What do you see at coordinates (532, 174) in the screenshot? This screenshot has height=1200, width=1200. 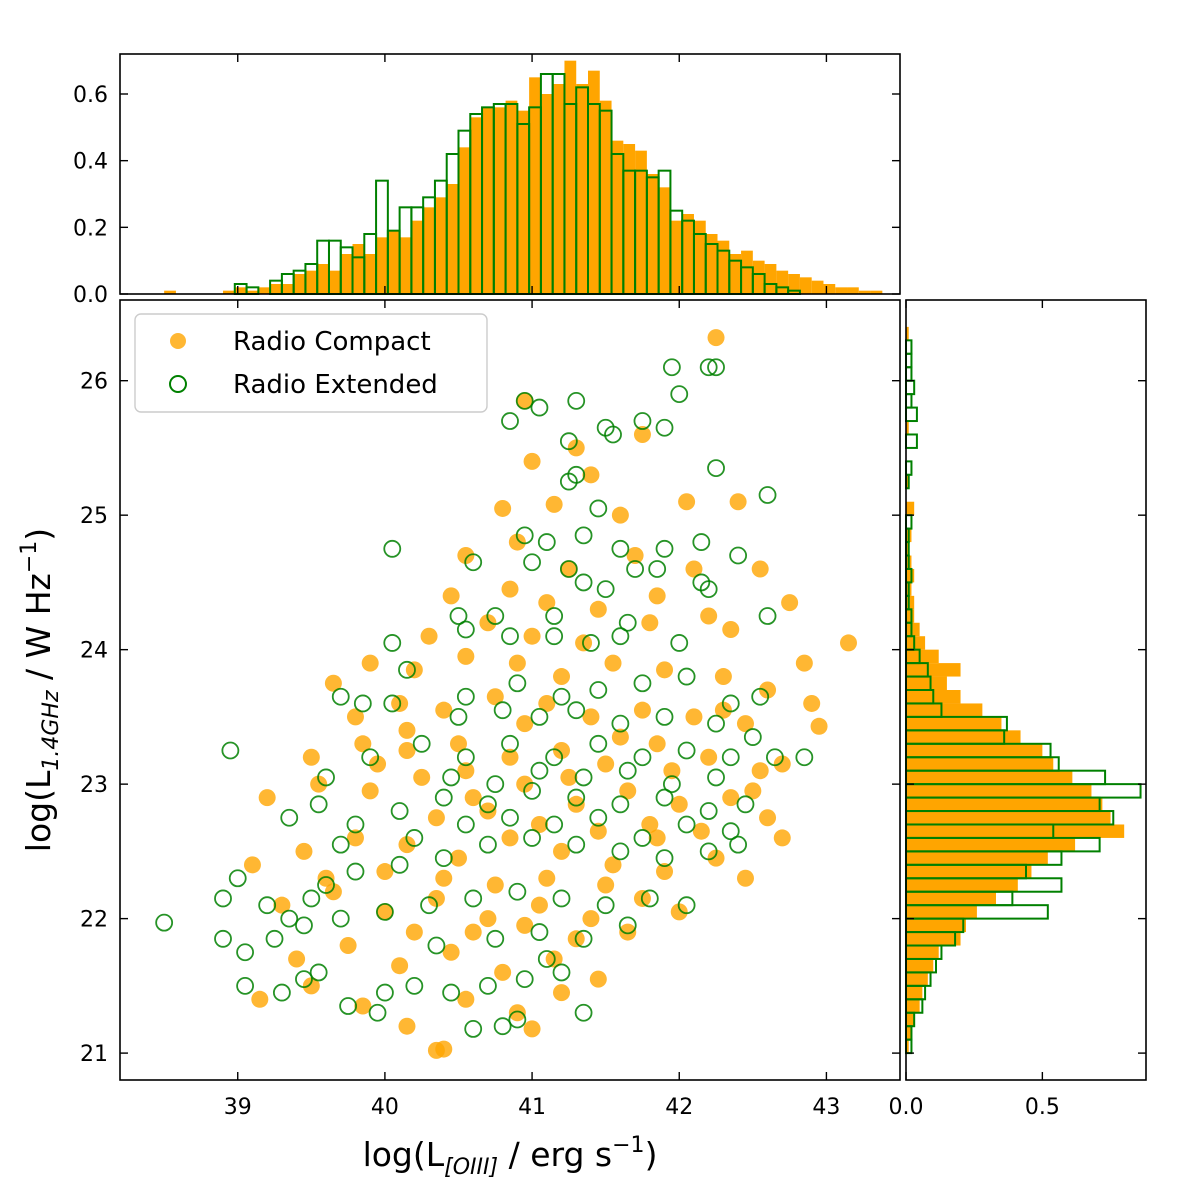 I see `top-x-ticks` at bounding box center [532, 174].